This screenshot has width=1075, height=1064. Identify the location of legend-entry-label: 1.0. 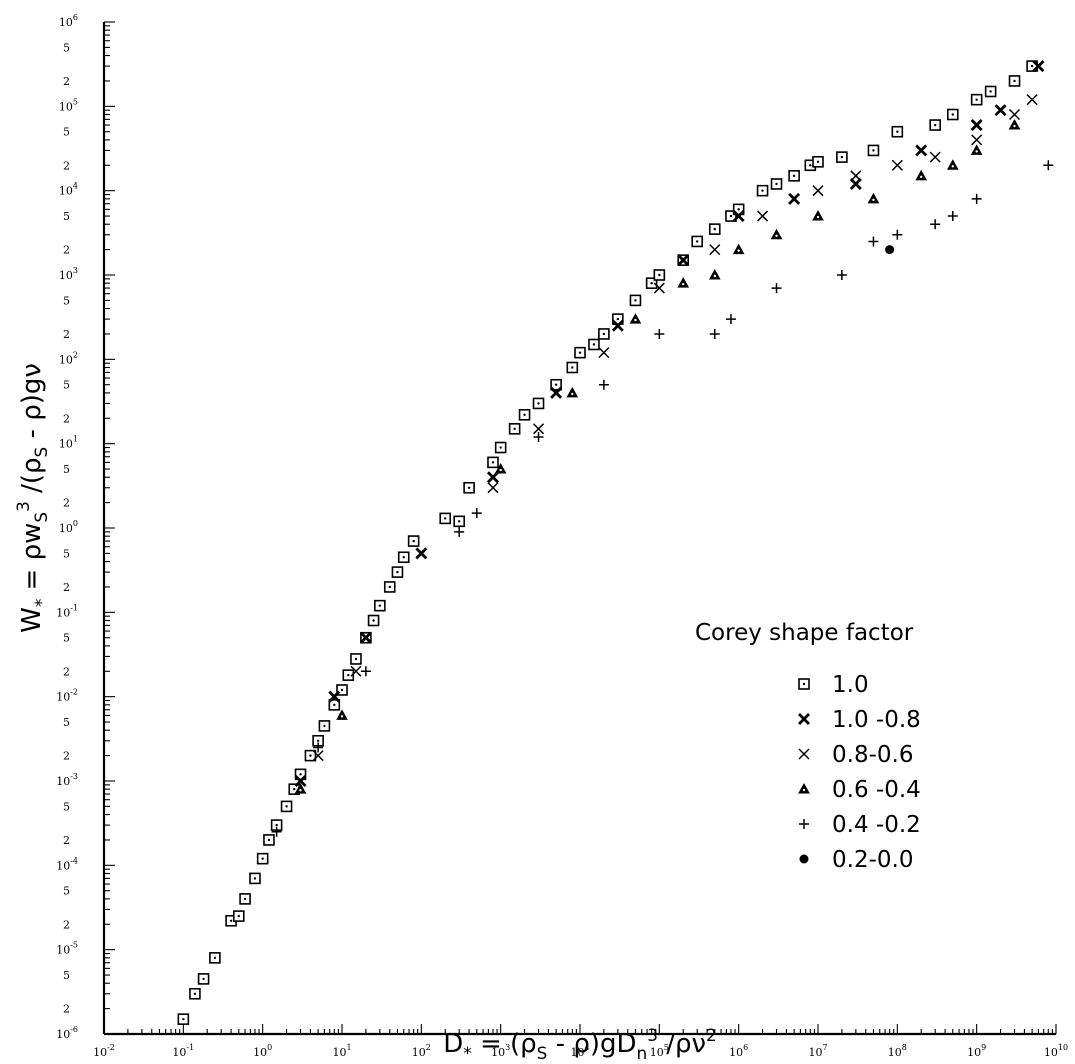
(850, 685).